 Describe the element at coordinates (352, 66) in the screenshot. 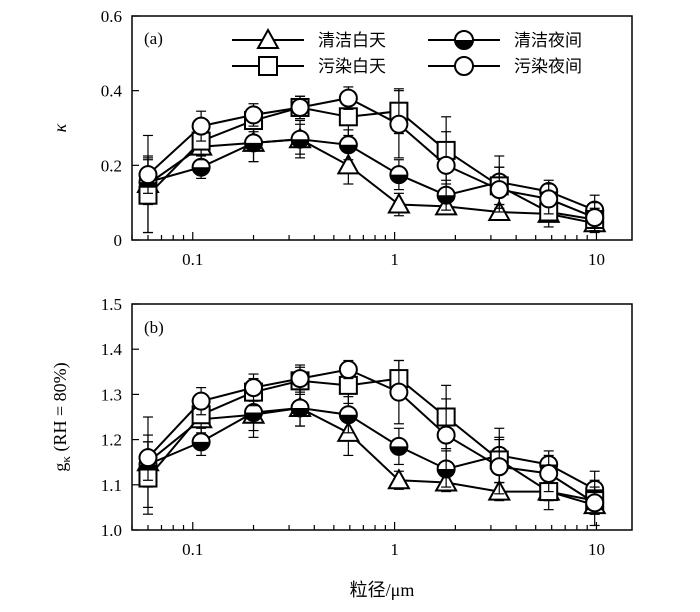

I see `legend-label-polluted-day: 污染白天` at that location.